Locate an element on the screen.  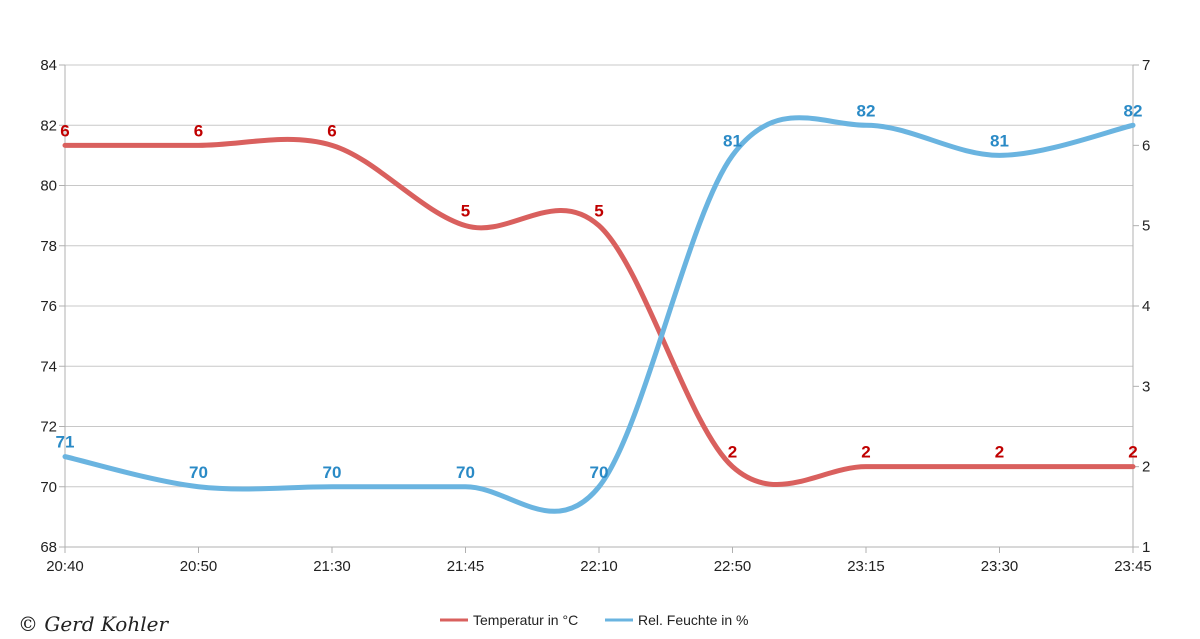
left-tick-label: 70 is located at coordinates (48, 487).